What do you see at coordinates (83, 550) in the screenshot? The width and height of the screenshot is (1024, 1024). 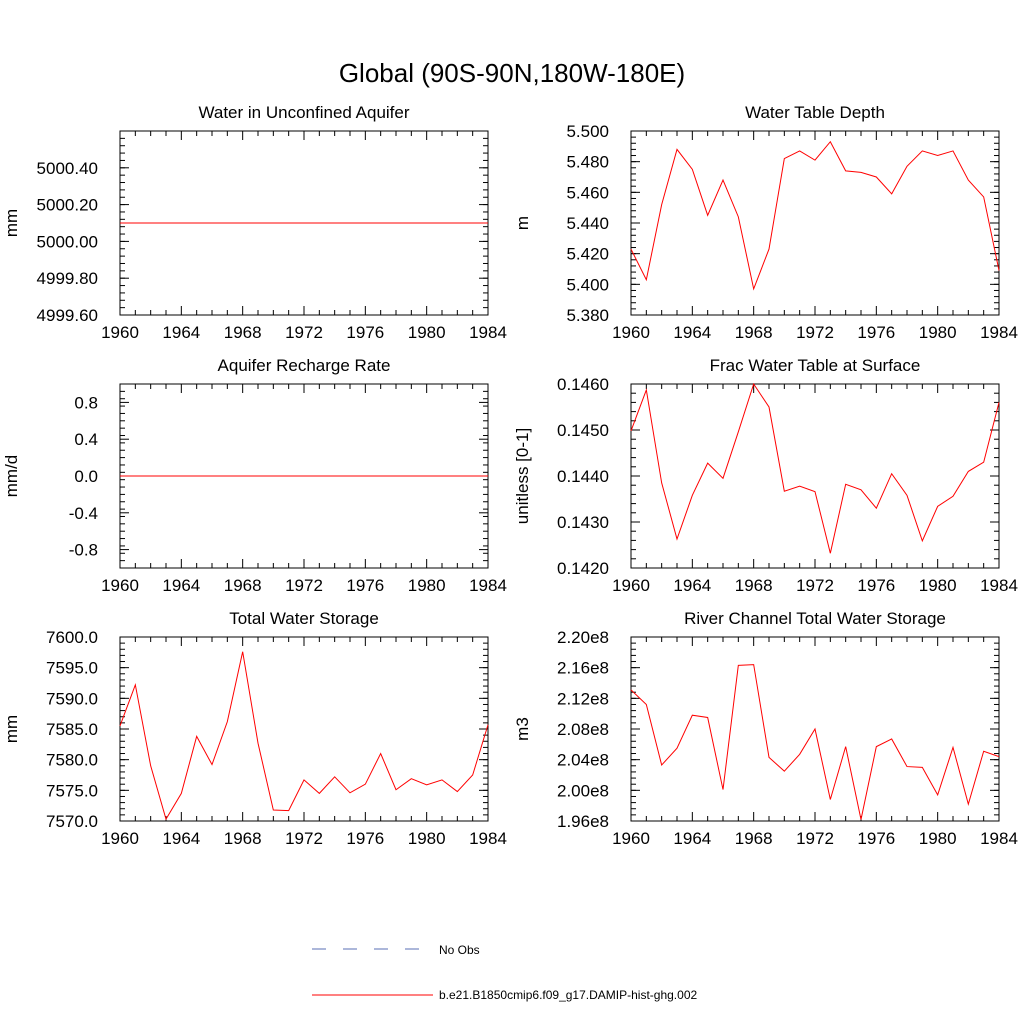 I see `y-tick-label: -0.8` at bounding box center [83, 550].